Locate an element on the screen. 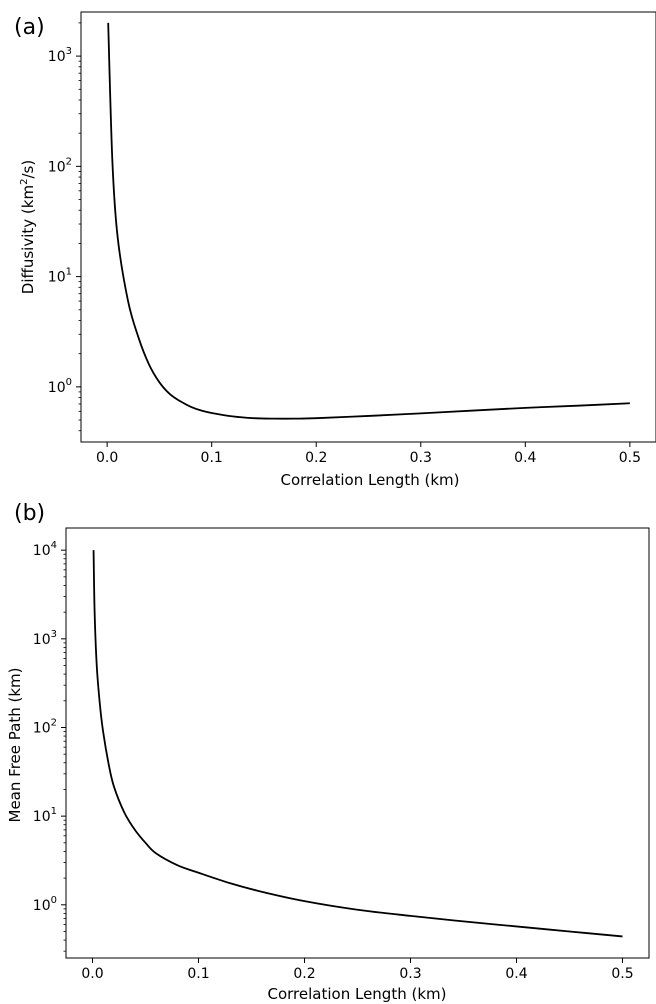 Image resolution: width=656 pixels, height=1004 pixels. panel-a-y-label-suffix: /s) is located at coordinates (28, 169).